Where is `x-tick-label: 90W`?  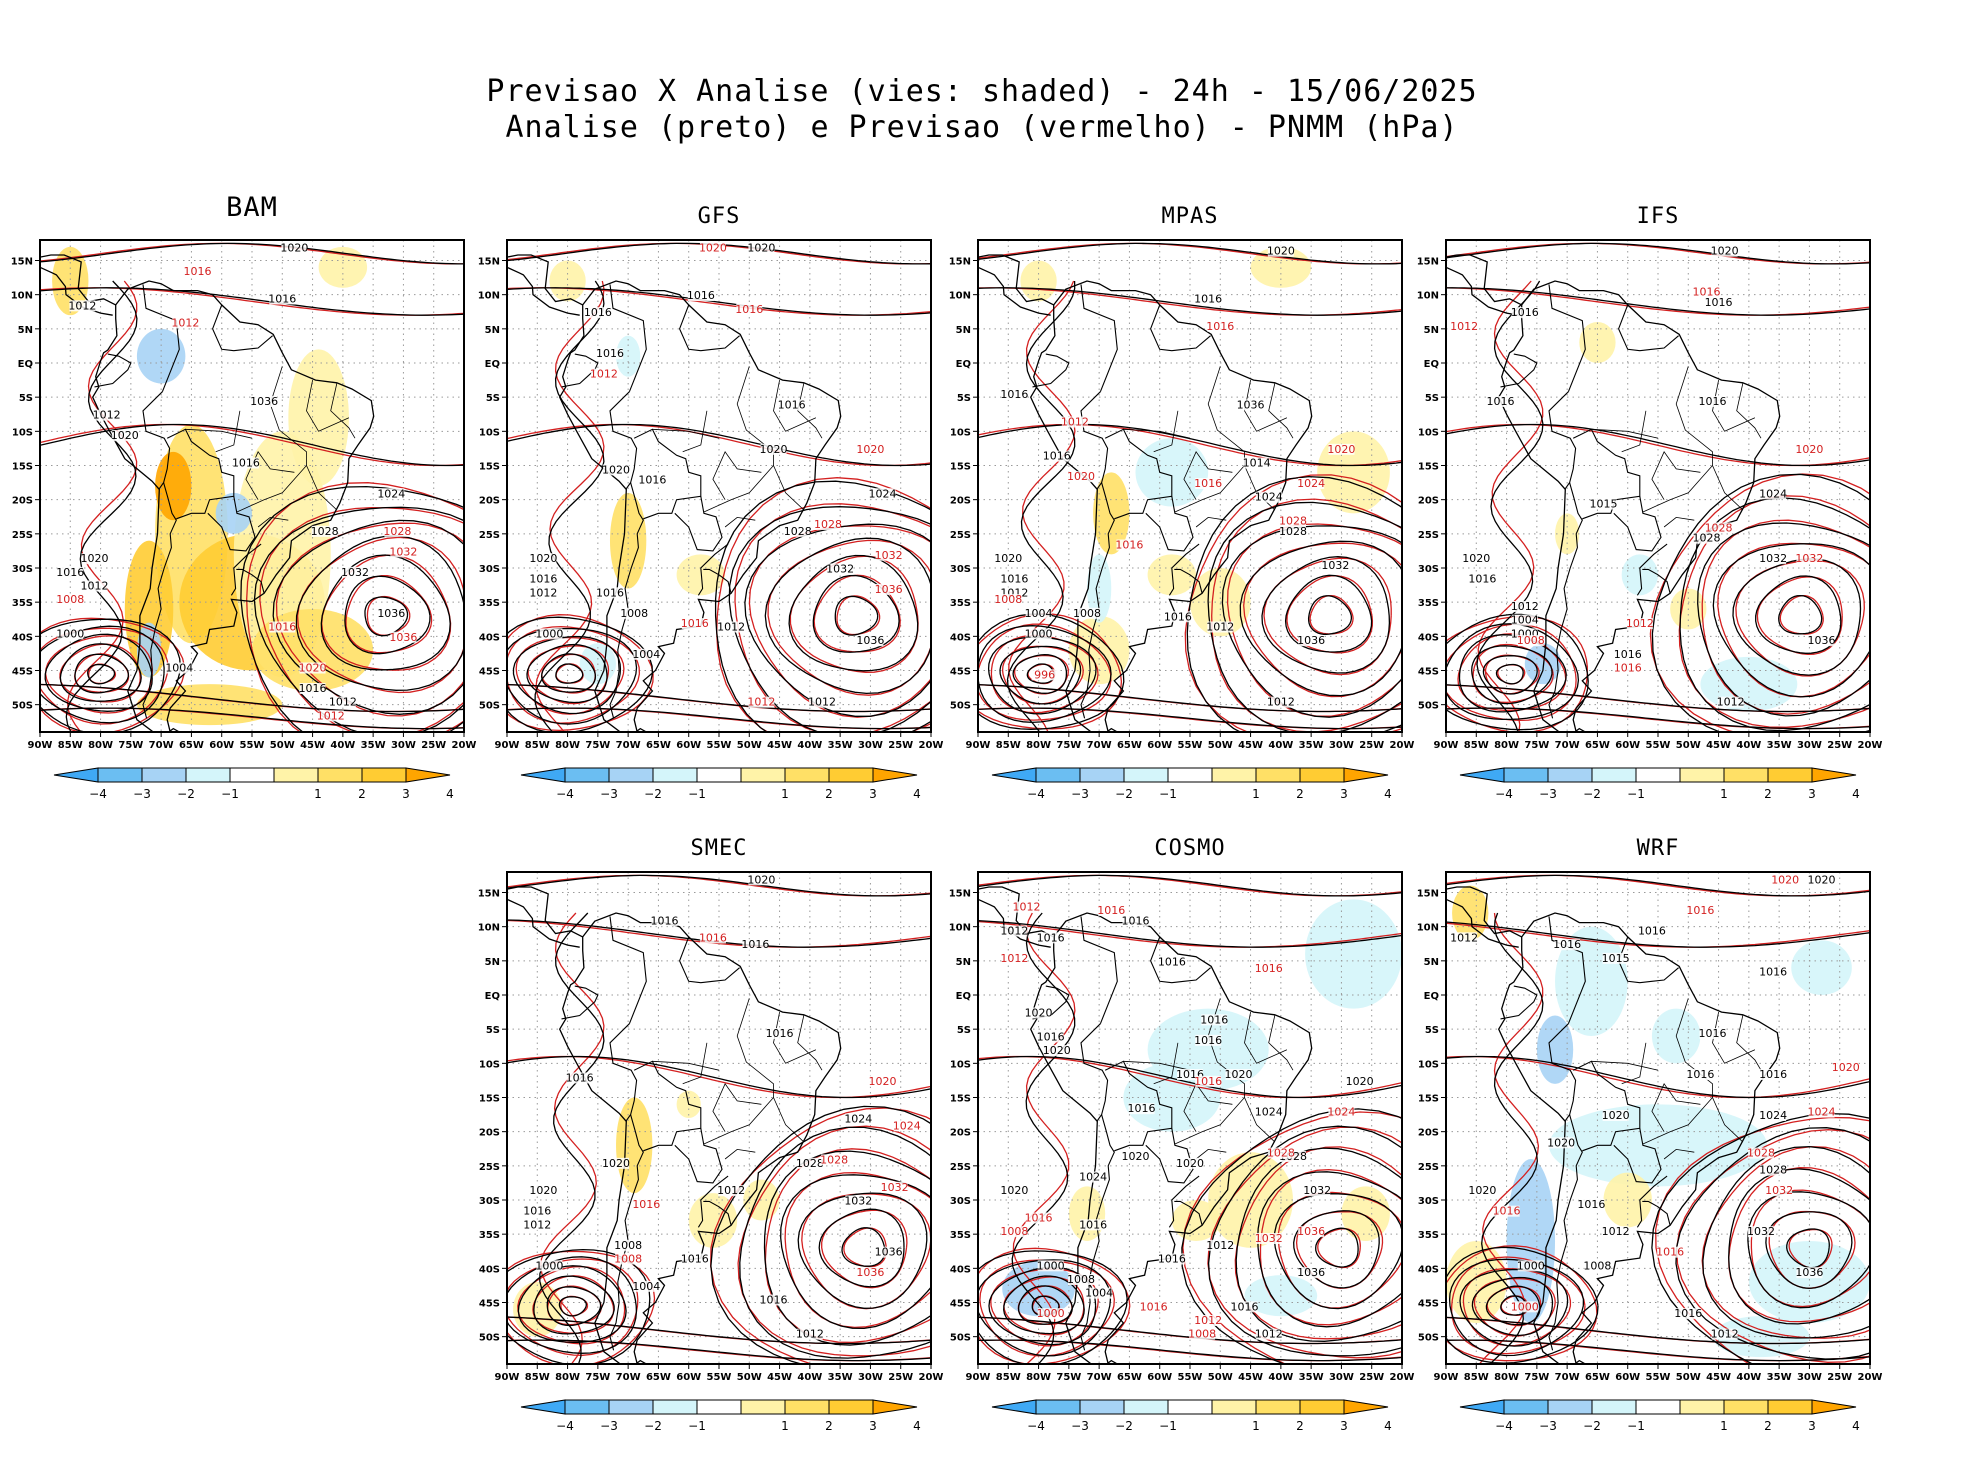 x-tick-label: 90W is located at coordinates (978, 1377).